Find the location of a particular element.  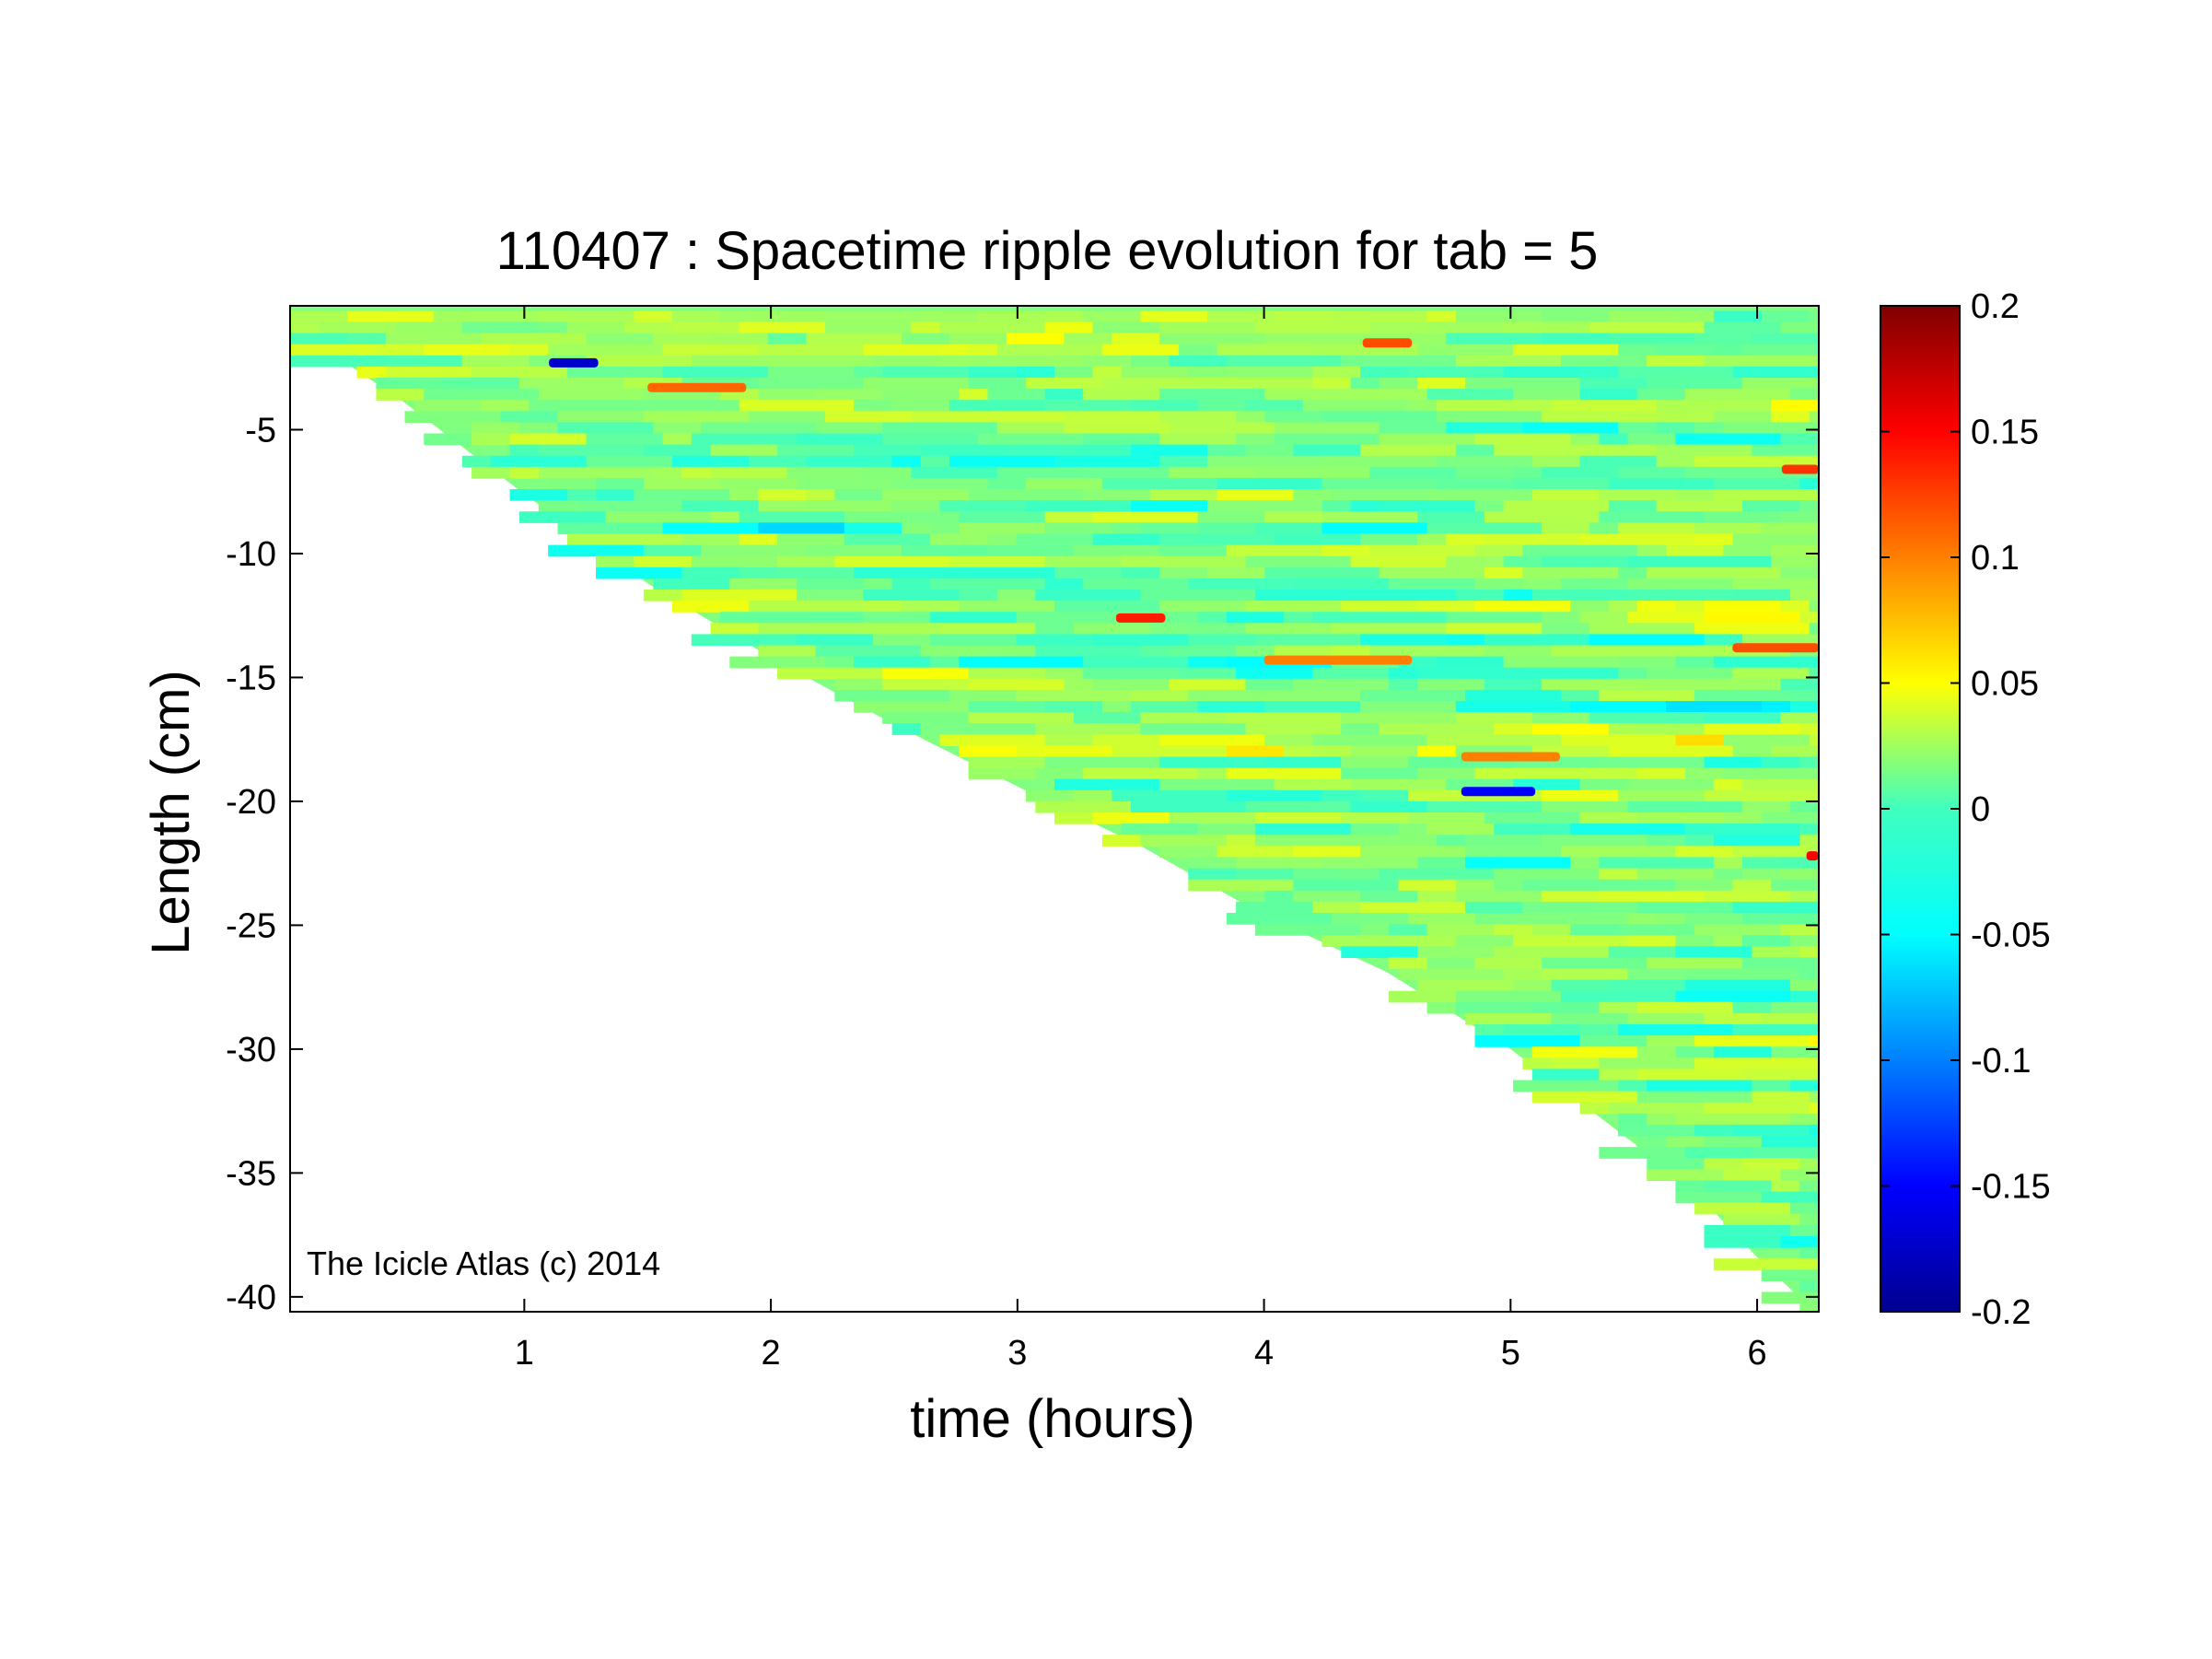

colorbar-gradient is located at coordinates (1921, 809).